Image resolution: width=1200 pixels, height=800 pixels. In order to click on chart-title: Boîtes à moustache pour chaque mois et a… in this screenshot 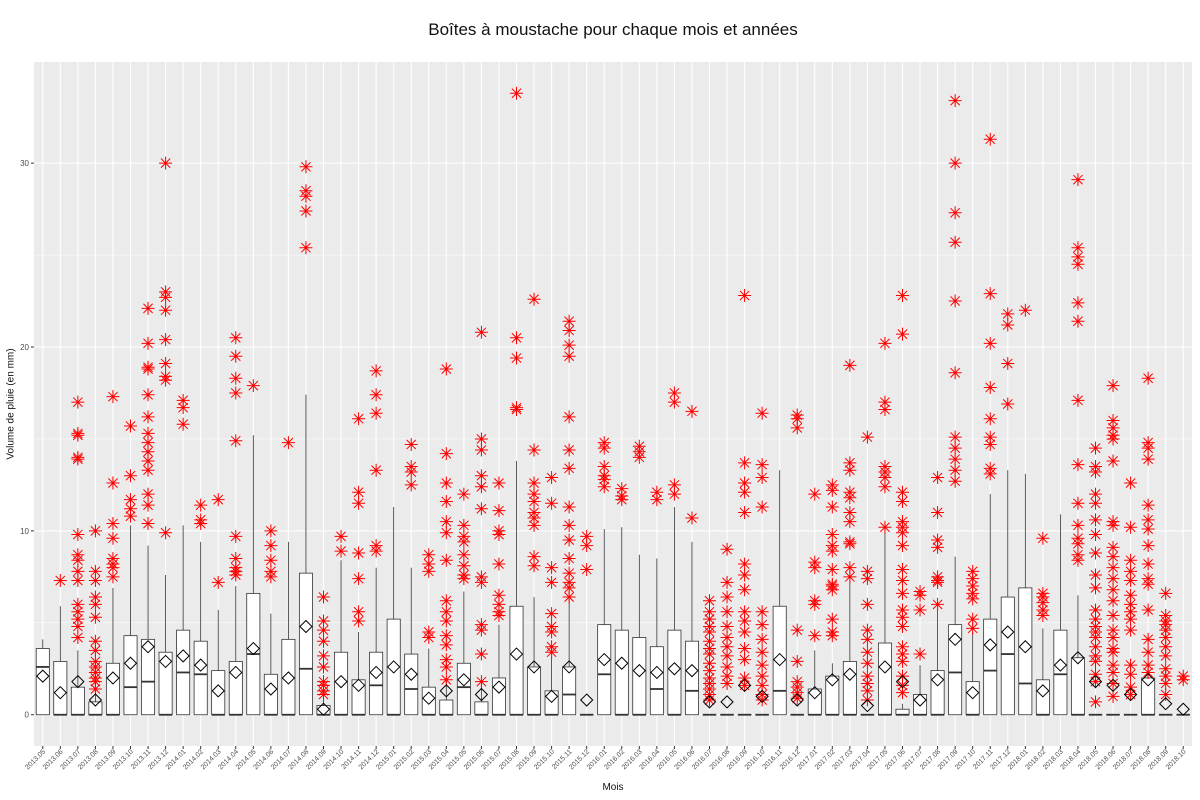, I will do `click(613, 29)`.